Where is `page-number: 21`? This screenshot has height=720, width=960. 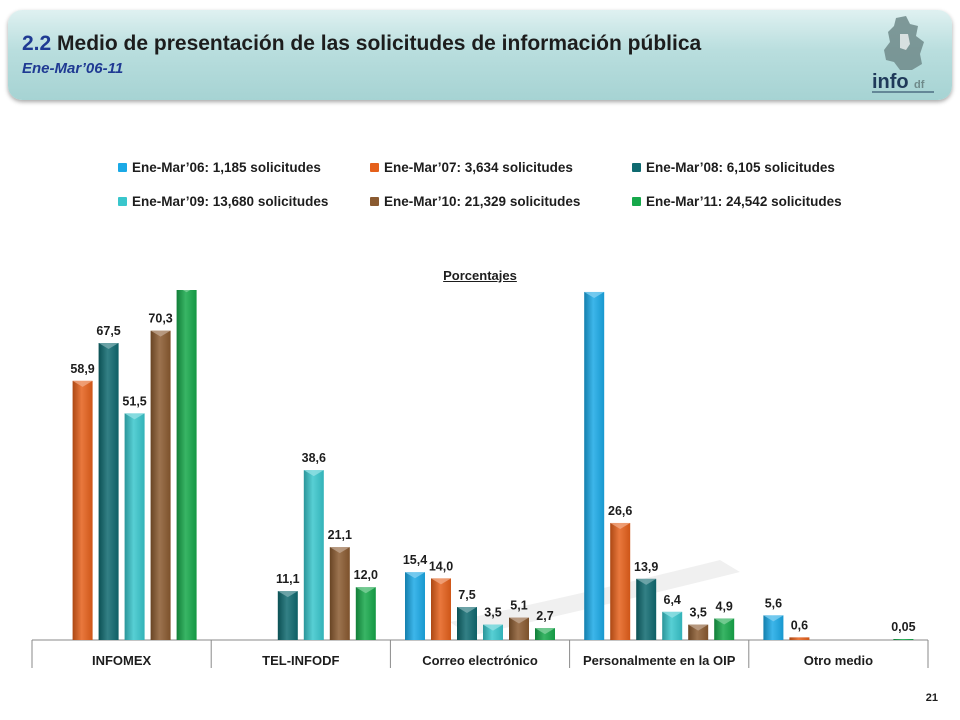
page-number: 21 is located at coordinates (931, 698).